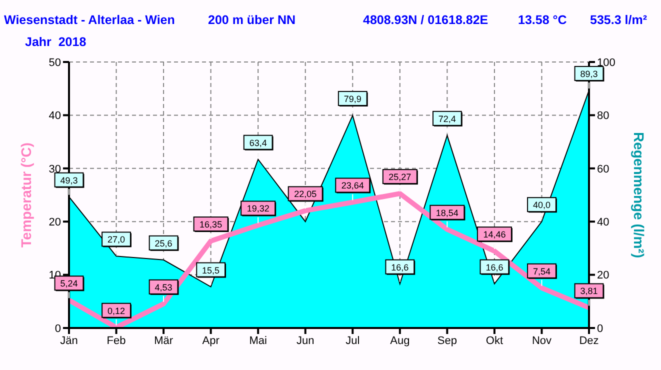 Image resolution: width=661 pixels, height=370 pixels. Describe the element at coordinates (258, 340) in the screenshot. I see `x-tick-label: Mai` at that location.